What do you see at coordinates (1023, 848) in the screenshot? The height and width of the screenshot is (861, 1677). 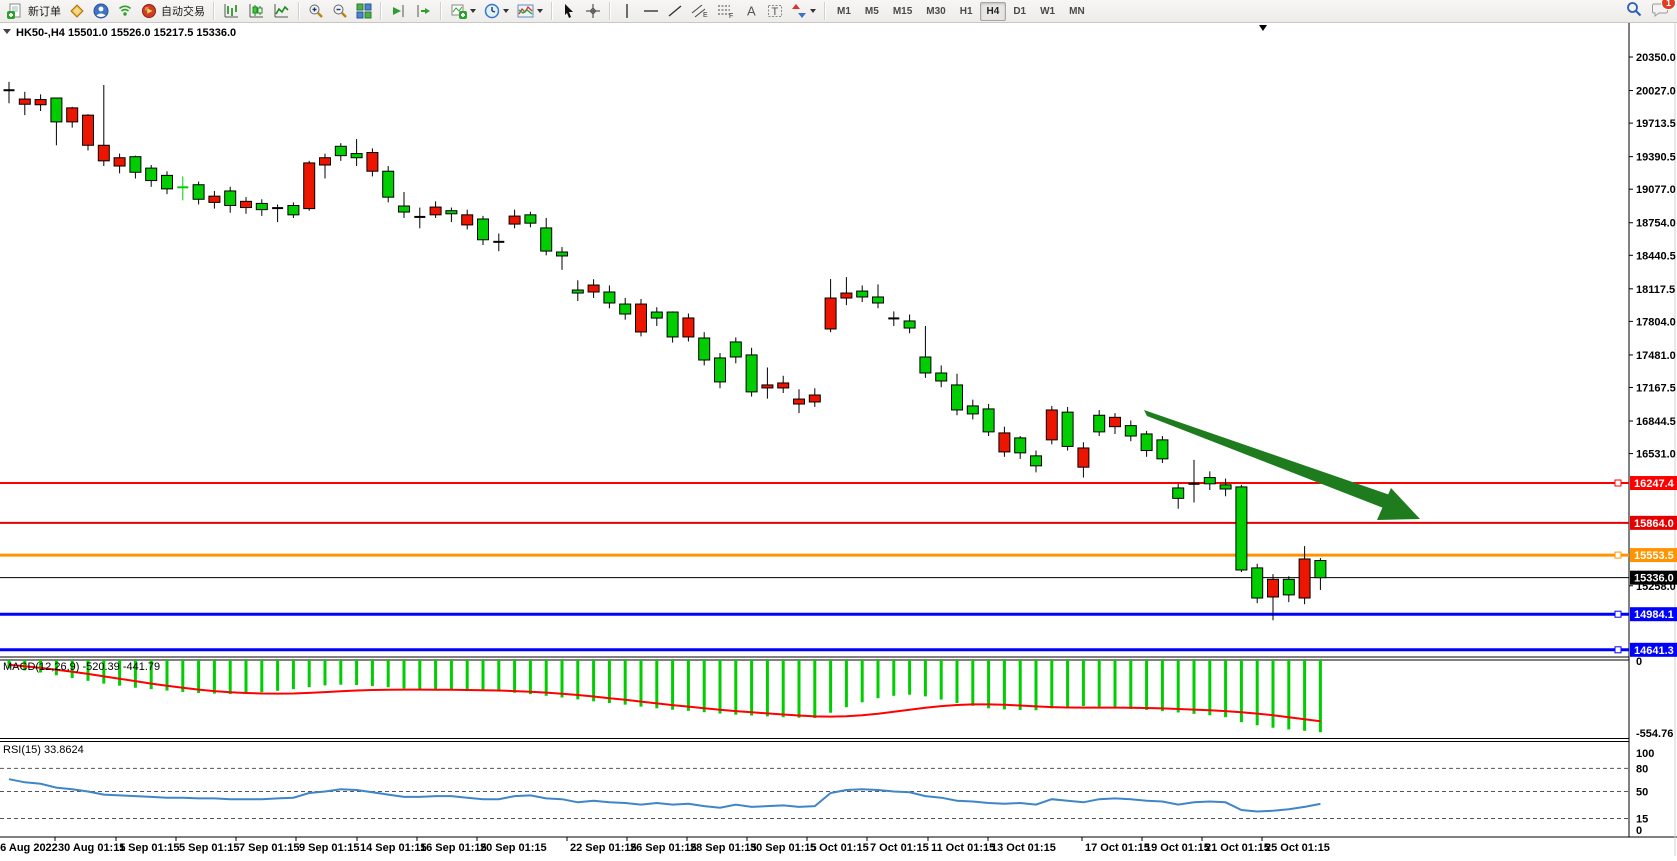 I see `time-label: 13 Oct 01:15` at bounding box center [1023, 848].